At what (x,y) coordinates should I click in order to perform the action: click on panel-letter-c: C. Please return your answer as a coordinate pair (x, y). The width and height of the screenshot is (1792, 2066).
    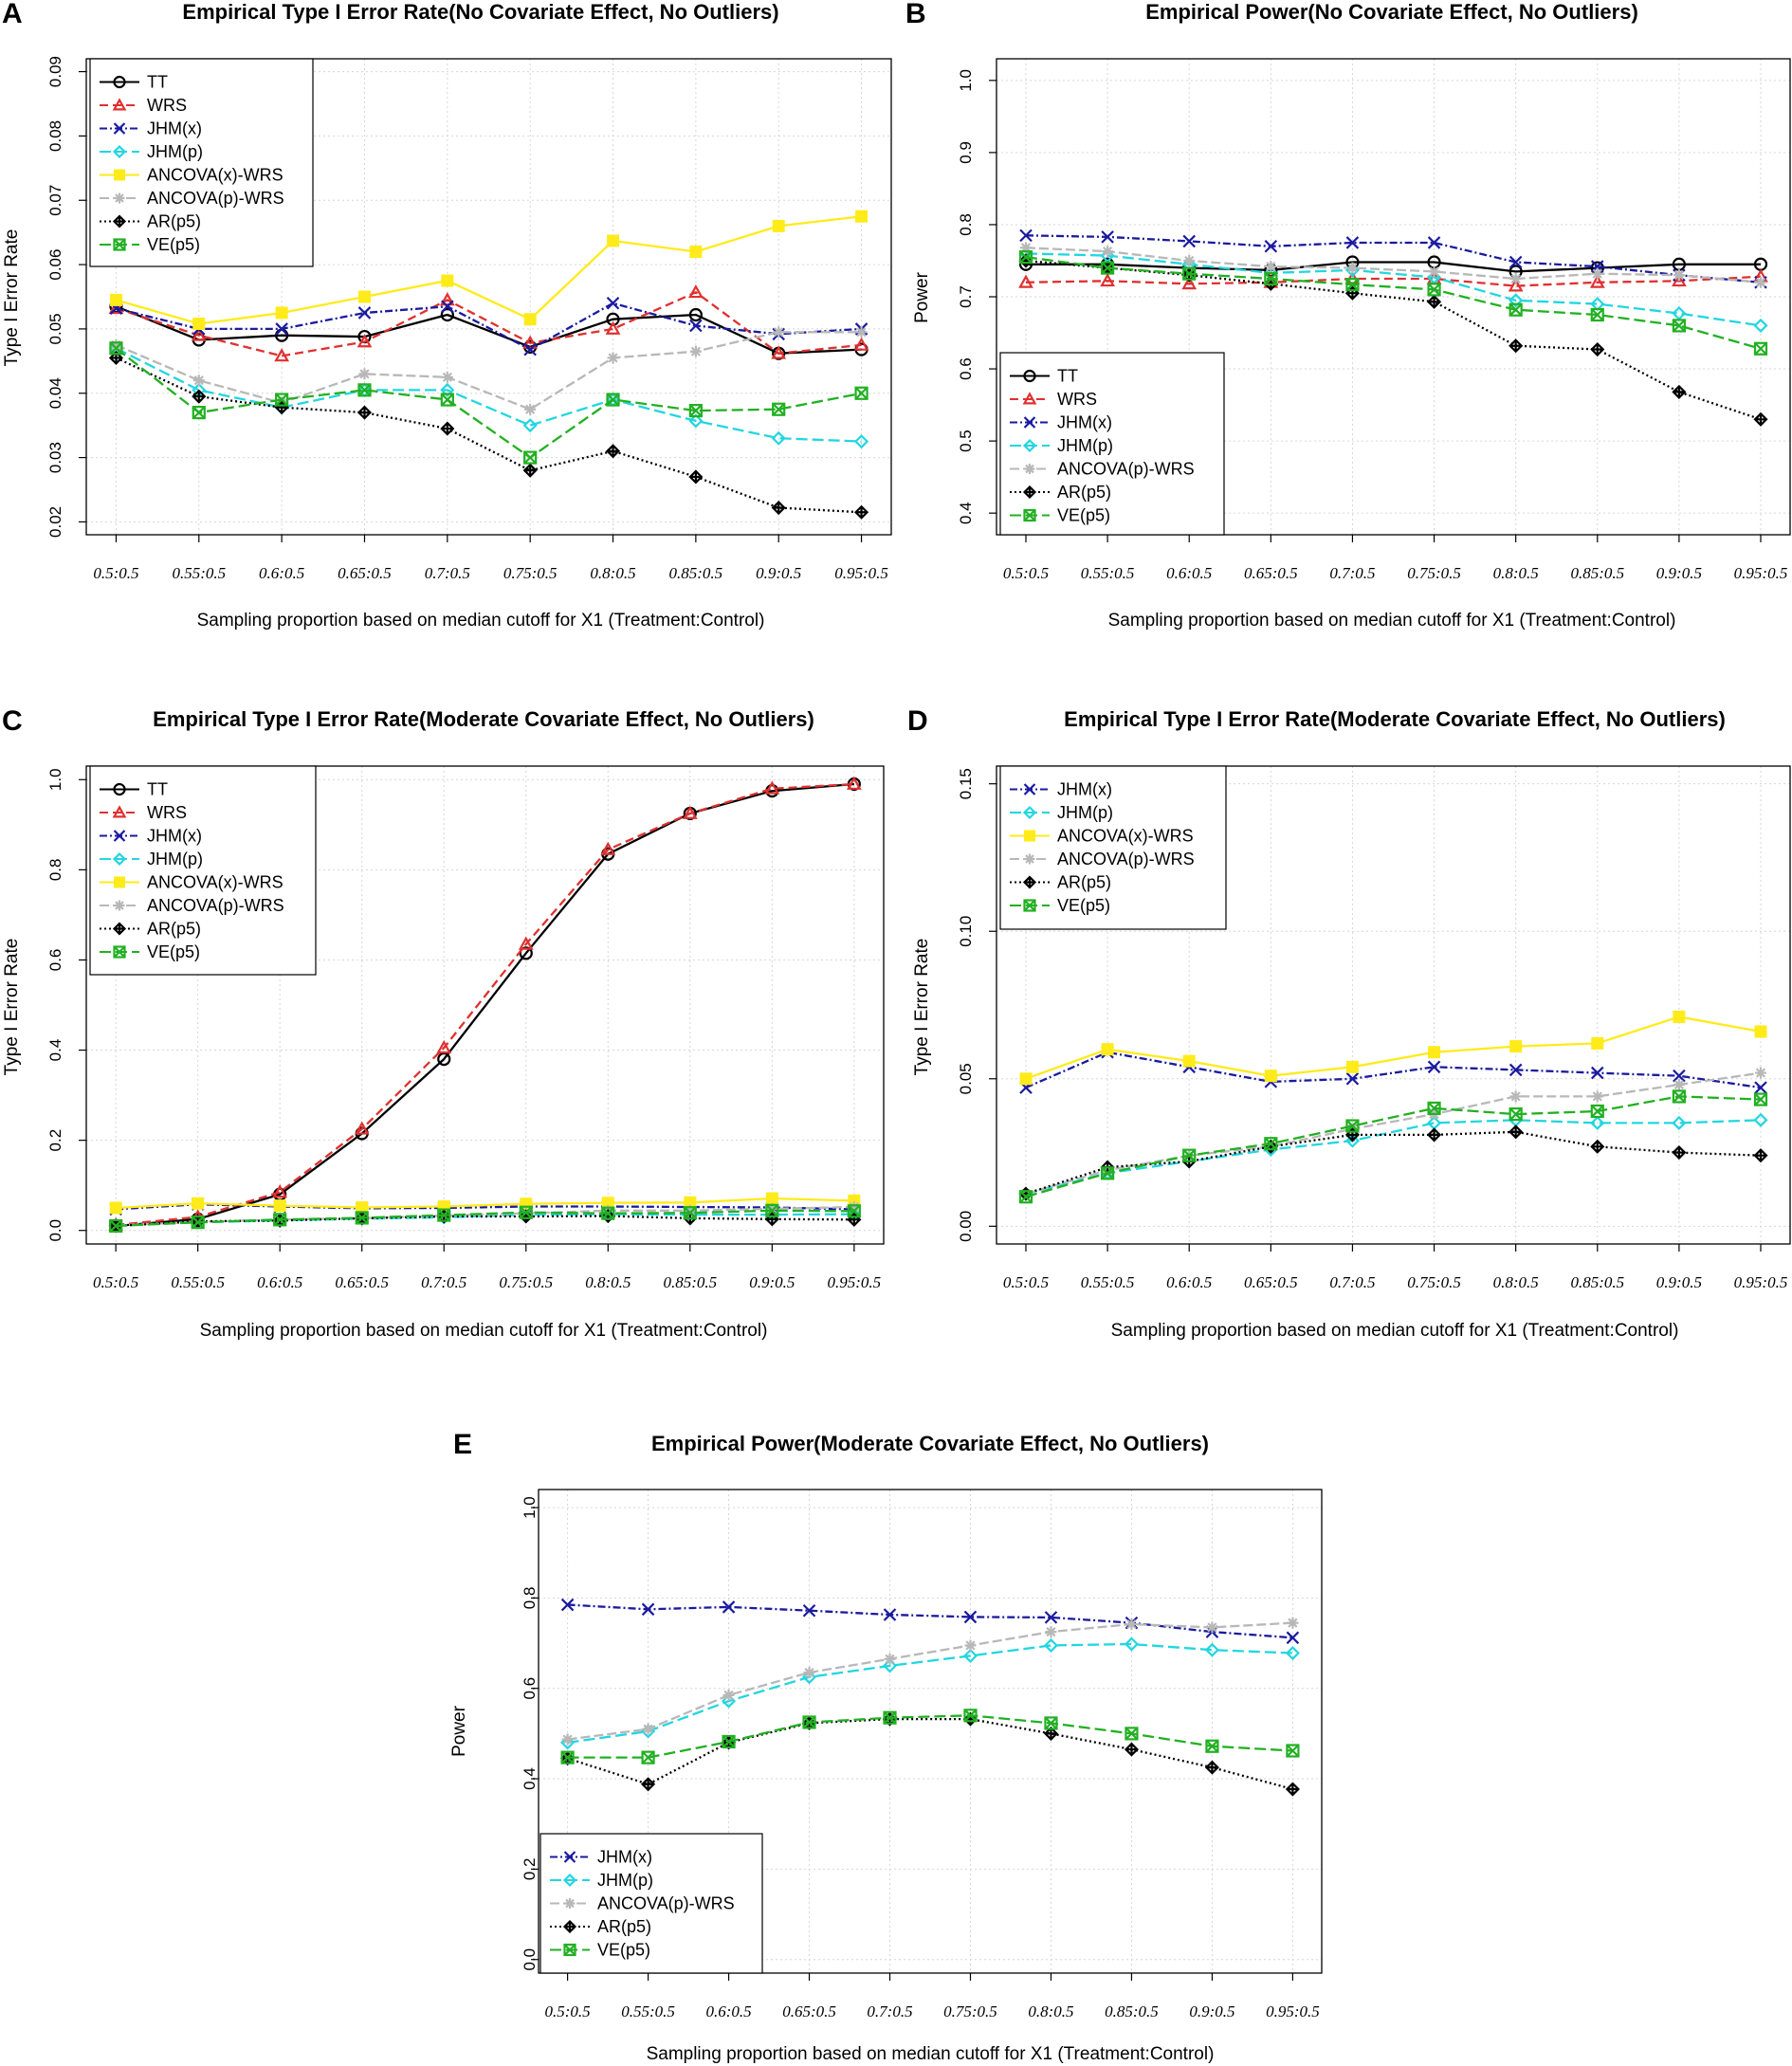
    Looking at the image, I should click on (12, 721).